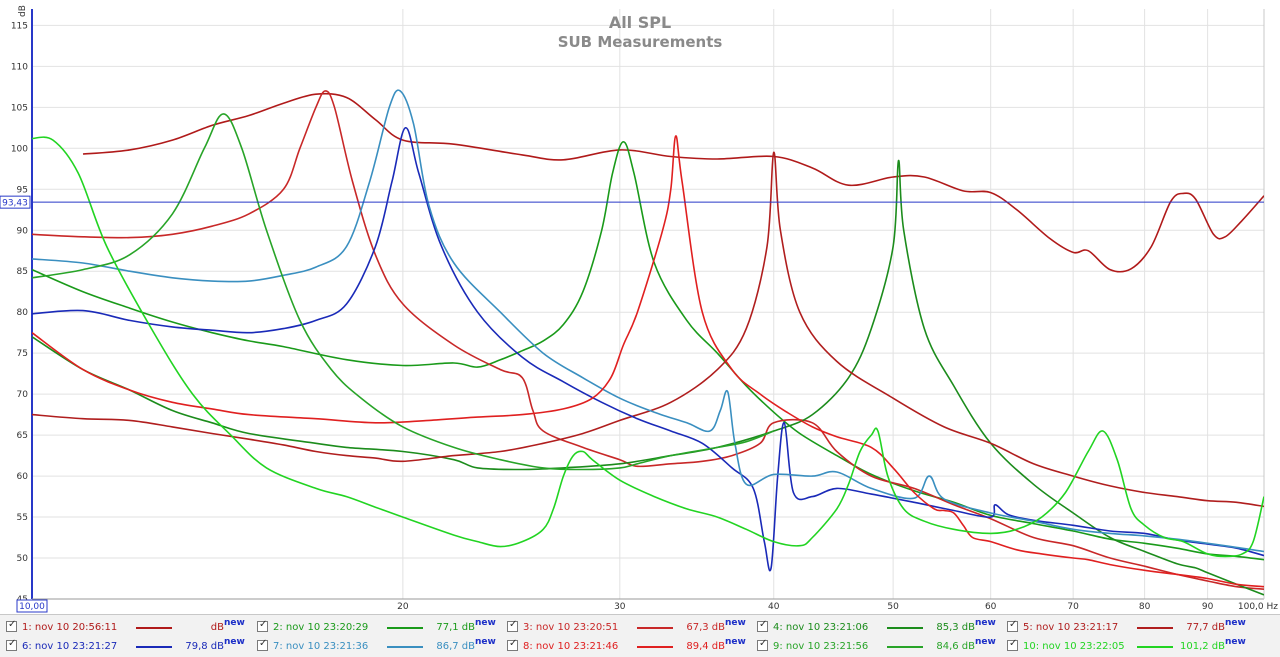 This screenshot has width=1280, height=657. What do you see at coordinates (571, 627) in the screenshot?
I see `legend-label: 3: nov 10 23:20:51` at bounding box center [571, 627].